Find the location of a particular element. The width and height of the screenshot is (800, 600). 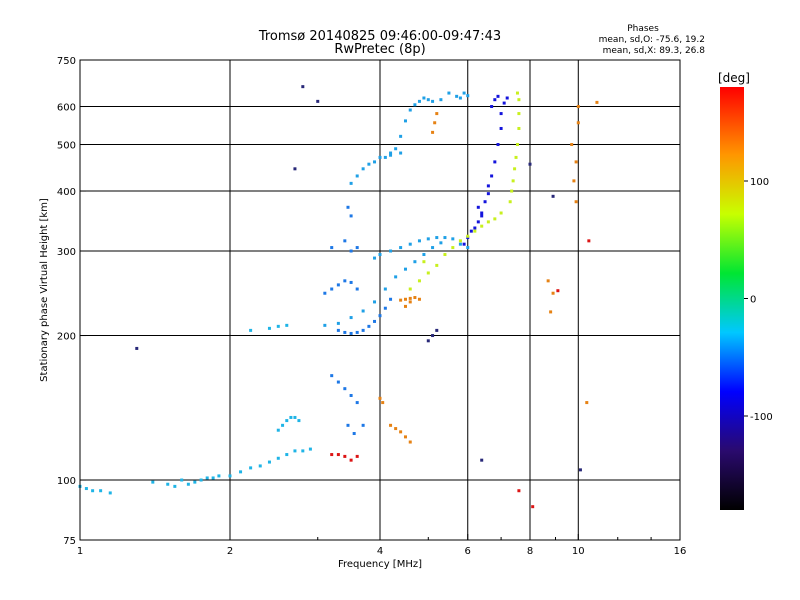

y-tick-label: 600 is located at coordinates (66, 108).